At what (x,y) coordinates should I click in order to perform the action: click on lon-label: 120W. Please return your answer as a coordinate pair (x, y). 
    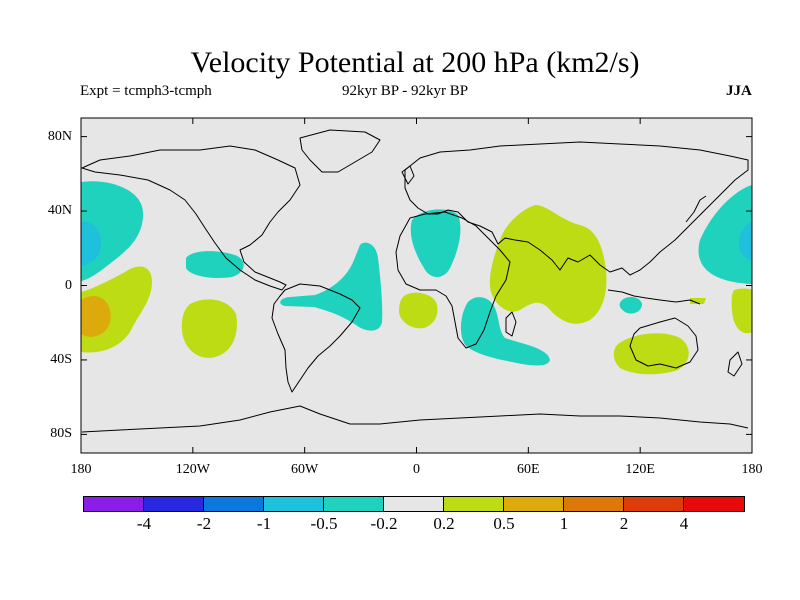
    Looking at the image, I should click on (192, 469).